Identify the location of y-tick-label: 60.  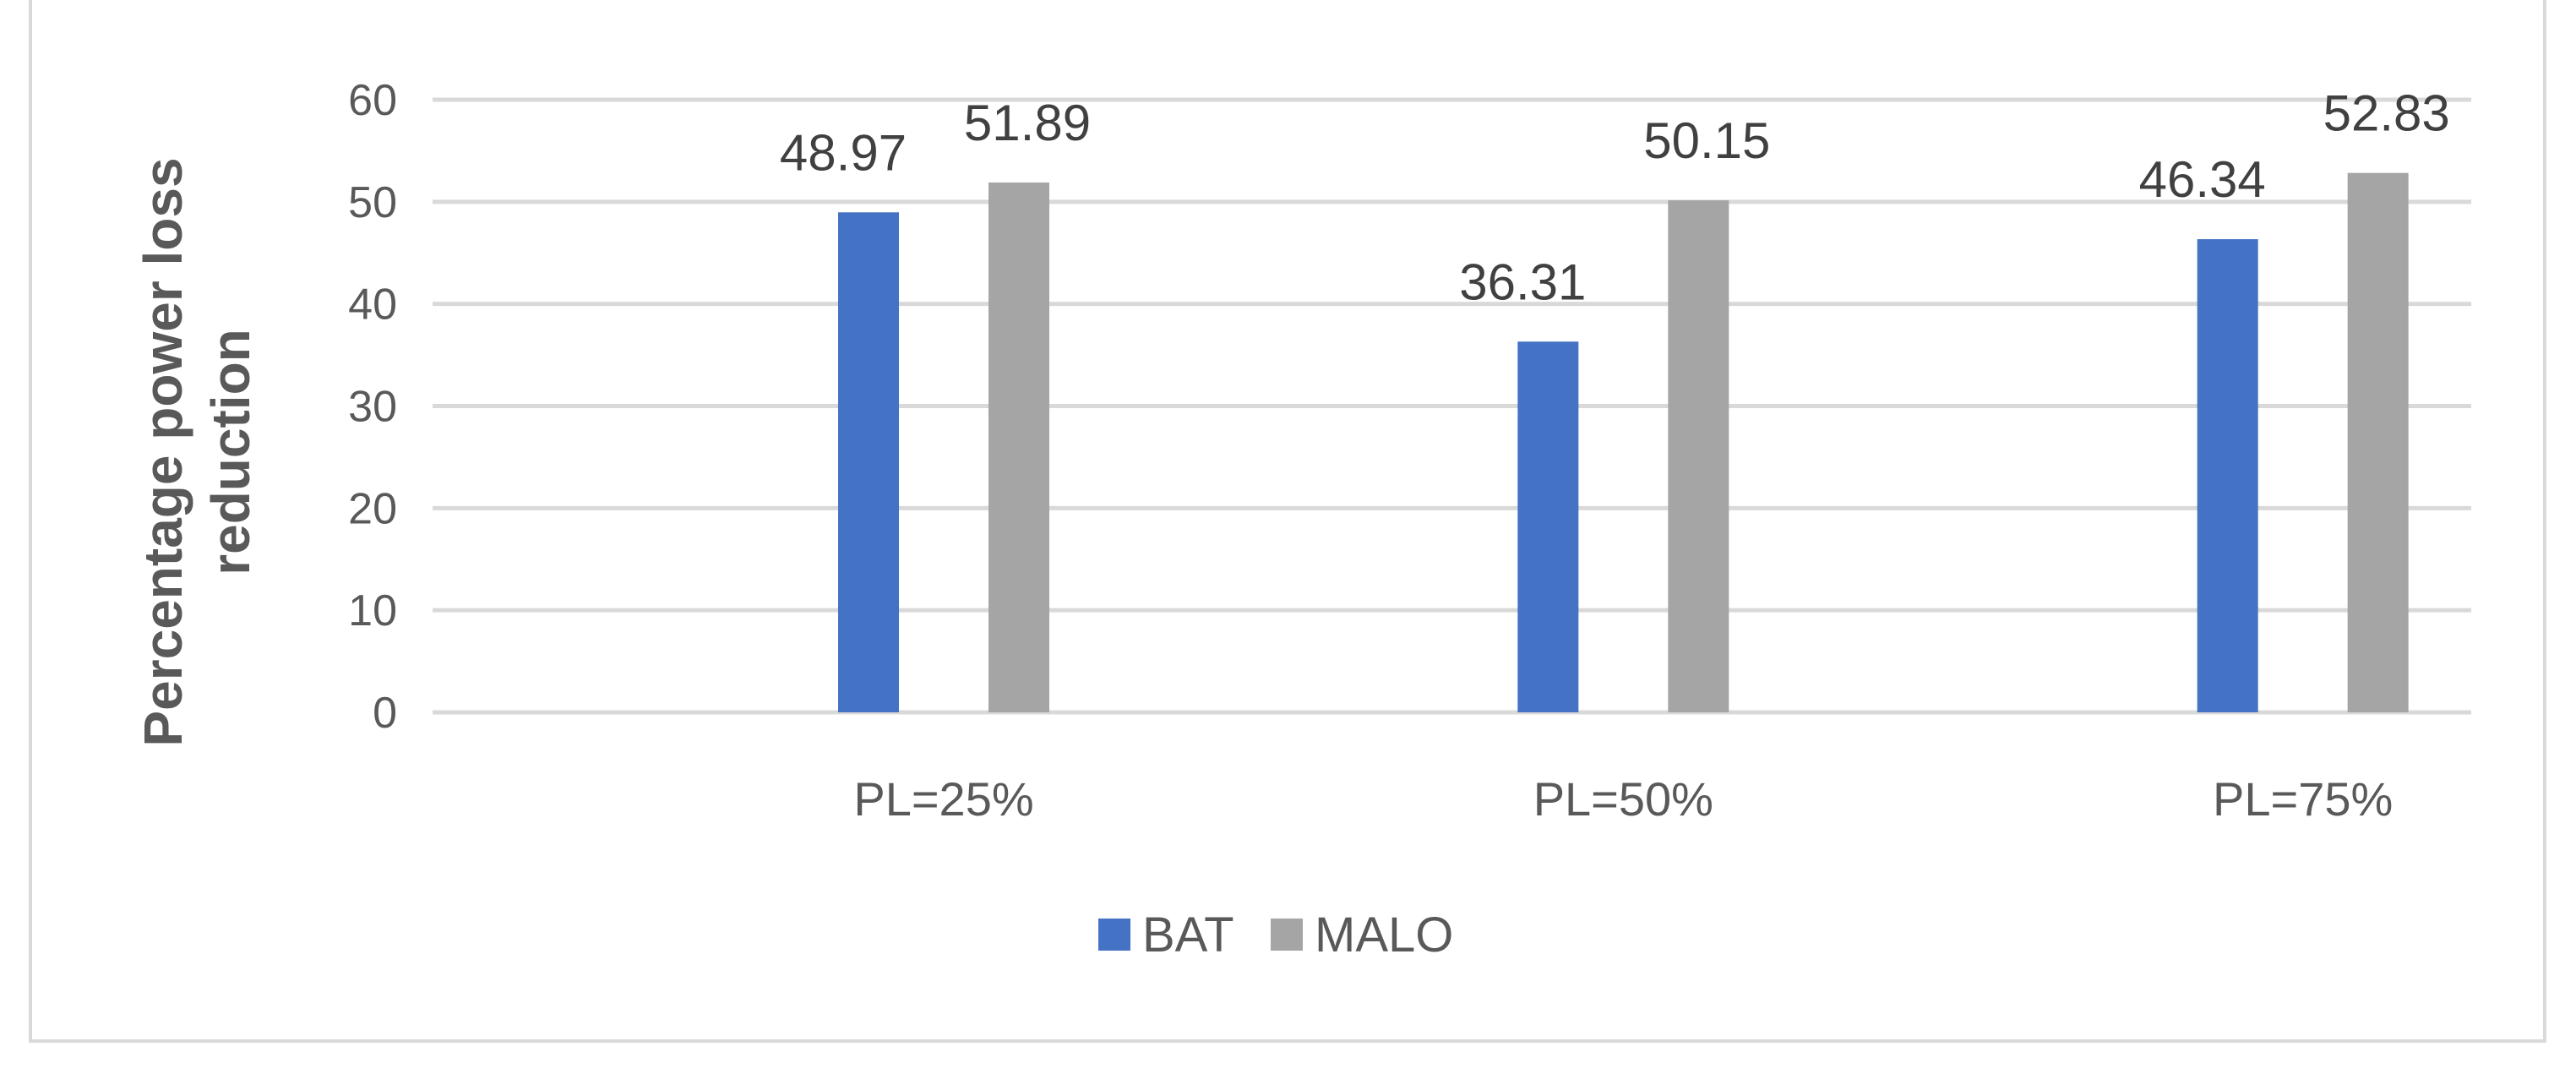
(372, 100).